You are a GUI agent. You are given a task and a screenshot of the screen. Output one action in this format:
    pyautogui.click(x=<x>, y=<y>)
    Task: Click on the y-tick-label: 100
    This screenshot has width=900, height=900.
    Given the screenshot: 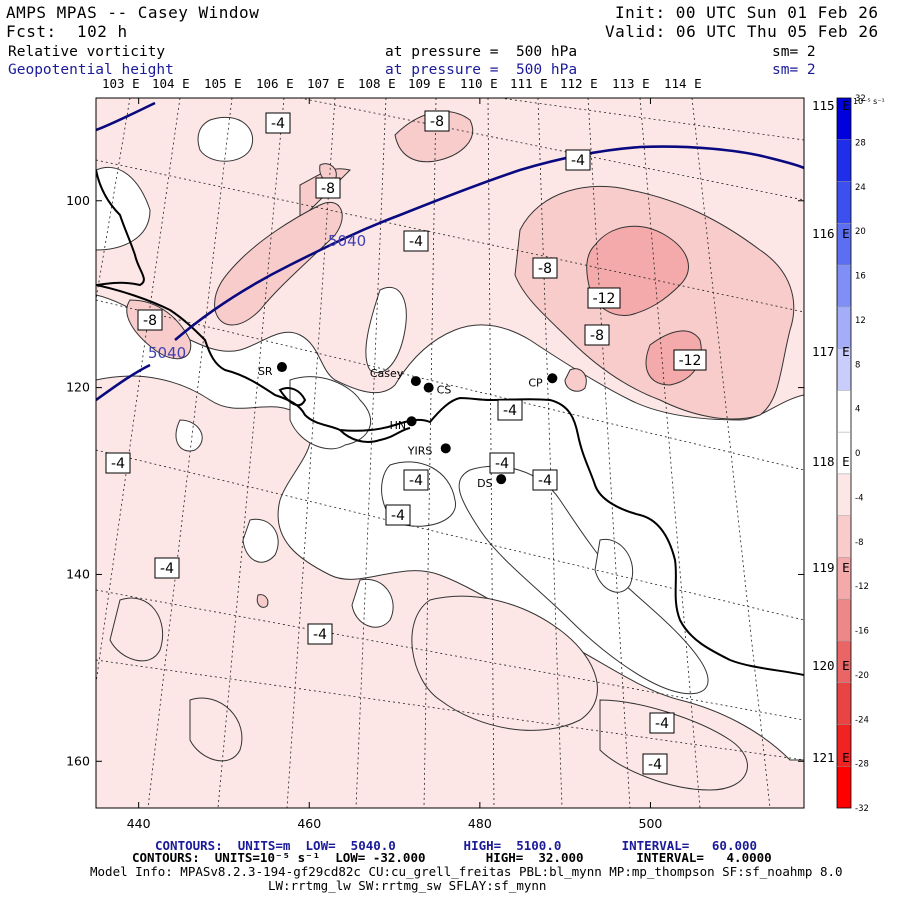 What is the action you would take?
    pyautogui.click(x=78, y=200)
    